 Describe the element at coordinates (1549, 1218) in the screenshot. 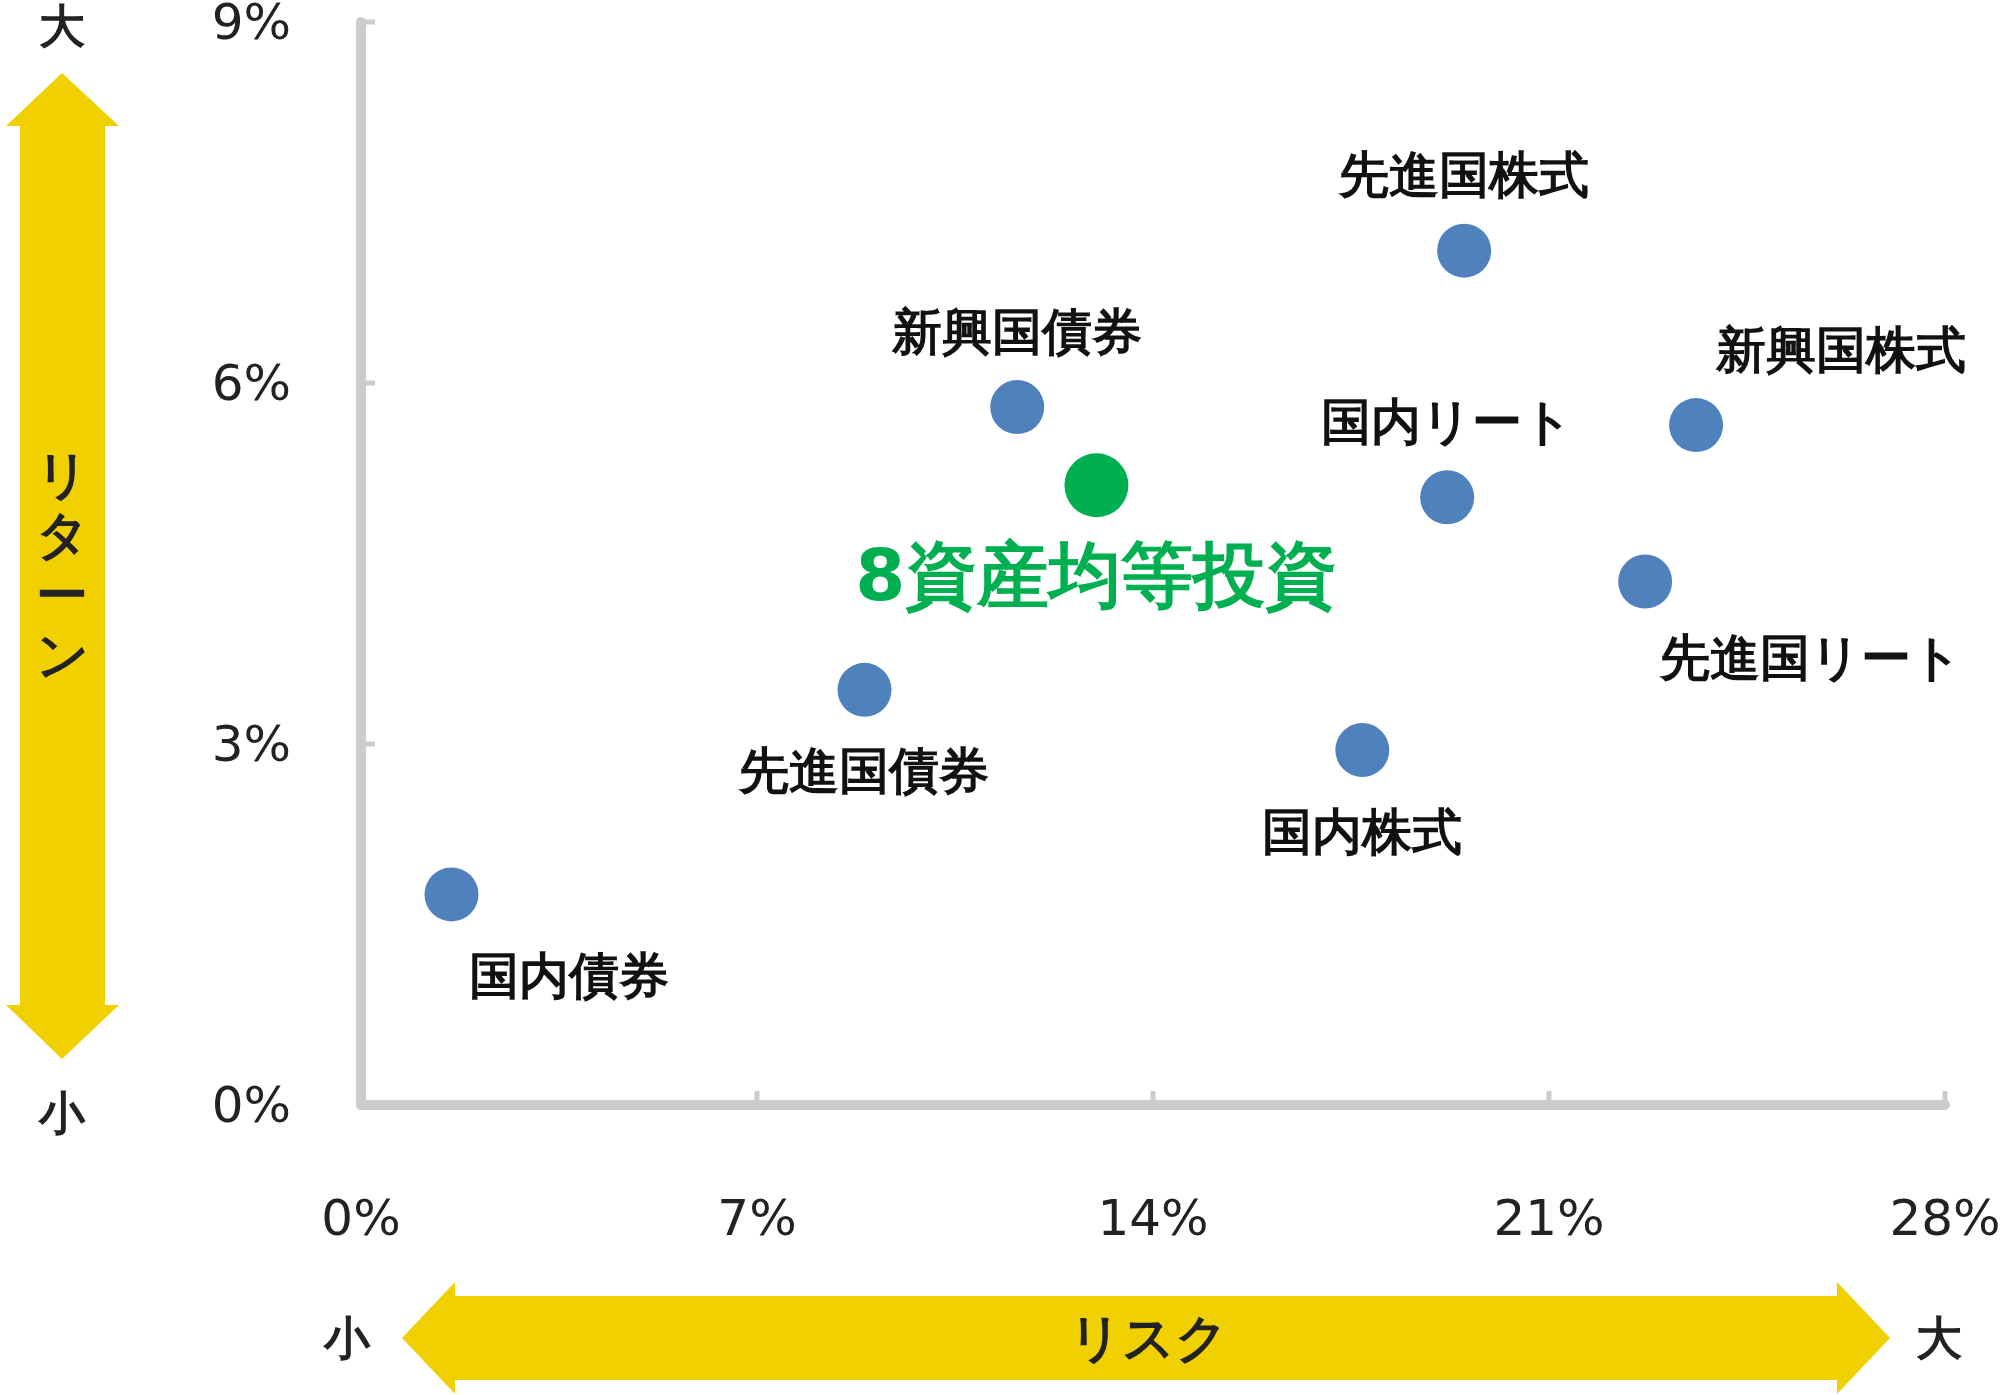

I see `x-tick-label: 21%` at that location.